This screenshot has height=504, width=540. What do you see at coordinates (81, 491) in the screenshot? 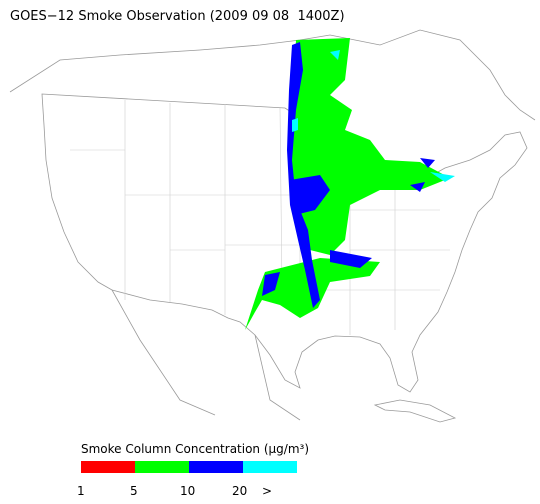
I see `legend-label: 1` at bounding box center [81, 491].